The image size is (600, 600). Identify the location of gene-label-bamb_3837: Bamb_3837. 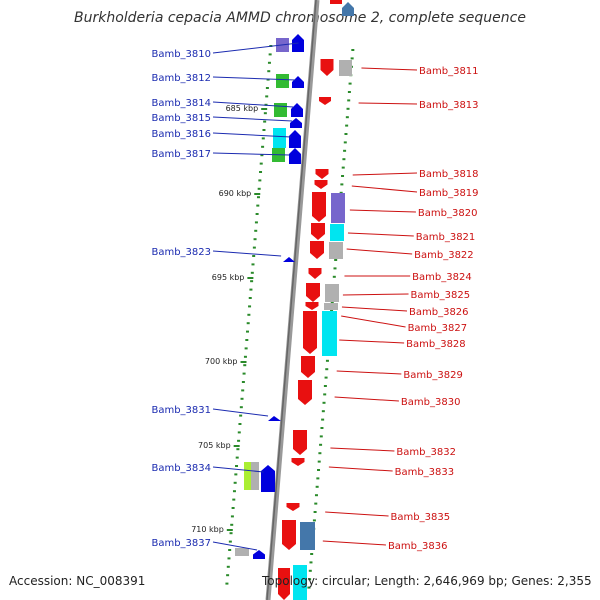
(181, 543).